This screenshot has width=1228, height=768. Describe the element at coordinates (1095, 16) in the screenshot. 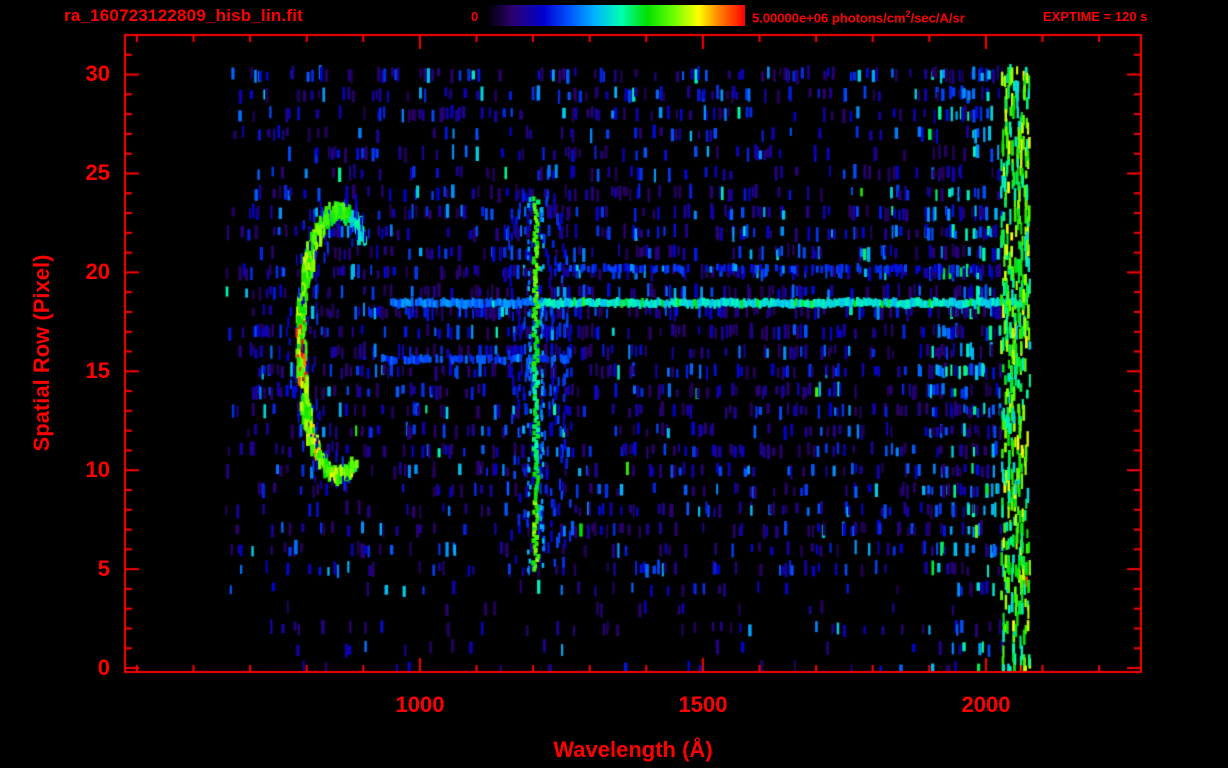

I see `exptime-label: EXPTIME = 120 s` at that location.